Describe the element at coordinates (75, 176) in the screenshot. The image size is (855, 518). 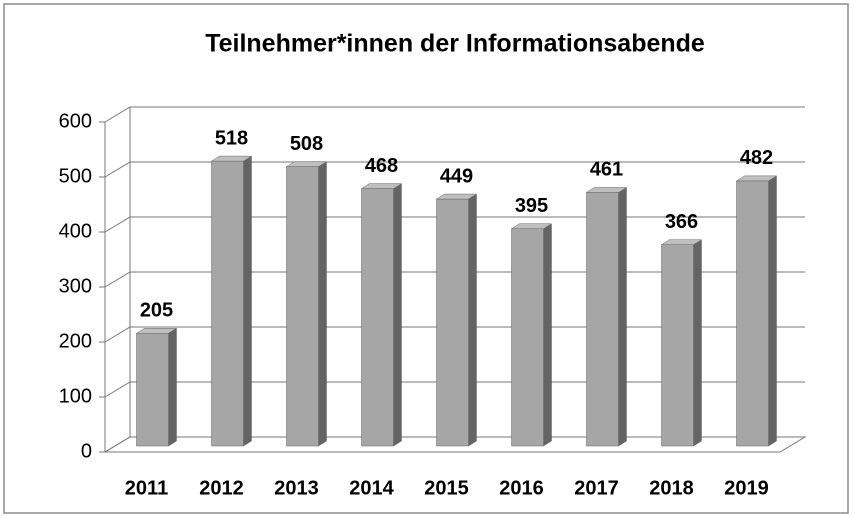
I see `y-tick-label: 500` at that location.